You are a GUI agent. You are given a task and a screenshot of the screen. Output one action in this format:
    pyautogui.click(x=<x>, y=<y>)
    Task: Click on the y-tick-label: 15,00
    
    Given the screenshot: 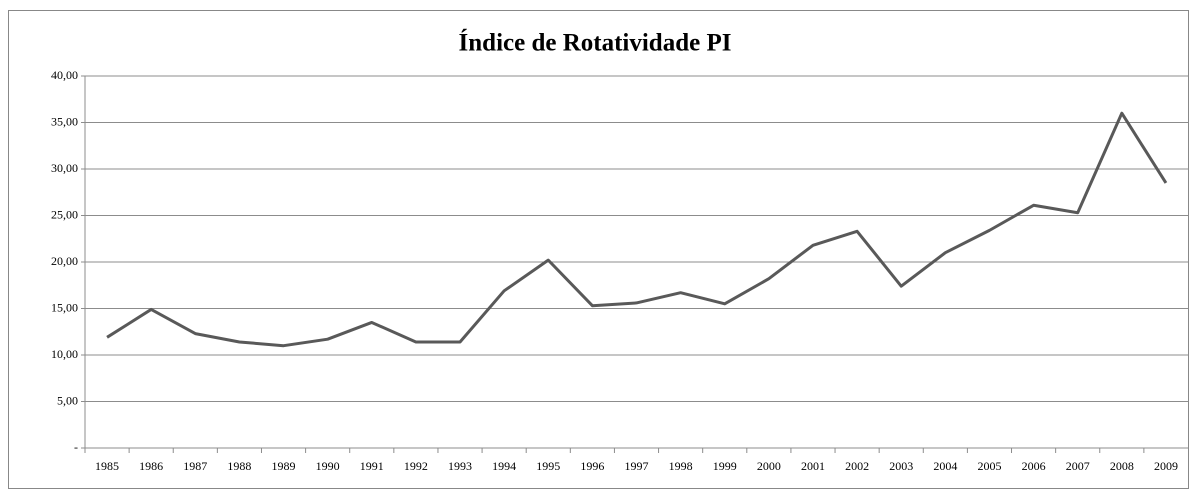 What is the action you would take?
    pyautogui.click(x=64, y=307)
    